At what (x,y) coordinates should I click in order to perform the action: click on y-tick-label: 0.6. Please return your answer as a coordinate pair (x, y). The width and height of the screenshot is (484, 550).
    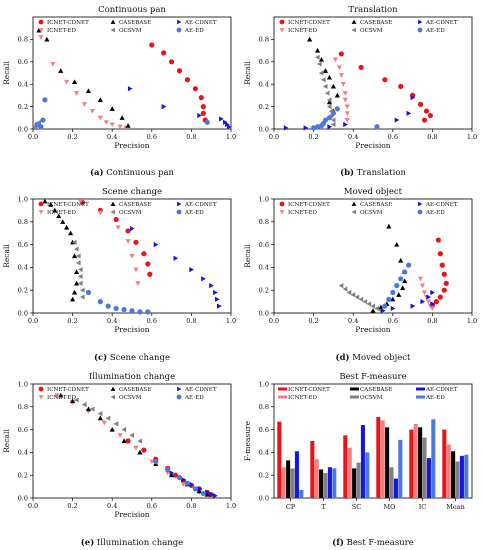
    Looking at the image, I should click on (264, 430).